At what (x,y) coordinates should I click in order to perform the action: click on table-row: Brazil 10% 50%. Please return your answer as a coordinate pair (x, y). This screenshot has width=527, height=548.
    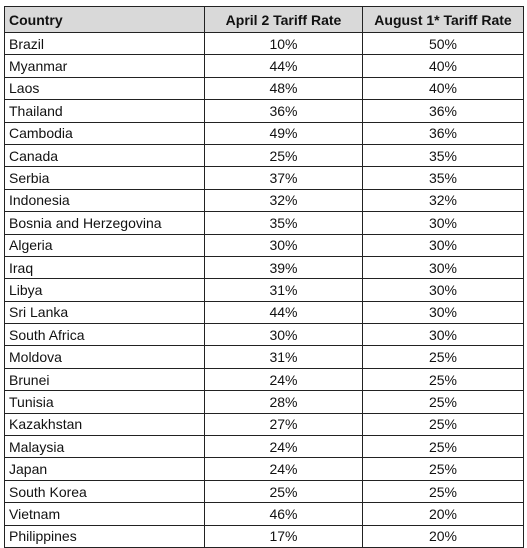
    Looking at the image, I should click on (264, 43).